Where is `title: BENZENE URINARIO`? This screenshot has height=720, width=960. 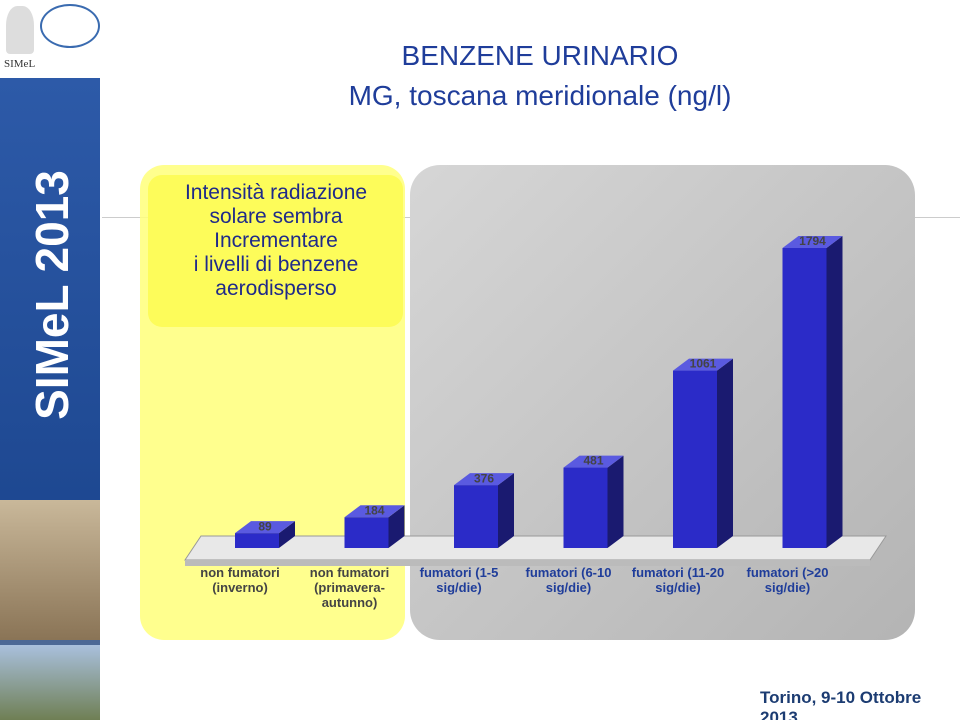 title: BENZENE URINARIO is located at coordinates (540, 55).